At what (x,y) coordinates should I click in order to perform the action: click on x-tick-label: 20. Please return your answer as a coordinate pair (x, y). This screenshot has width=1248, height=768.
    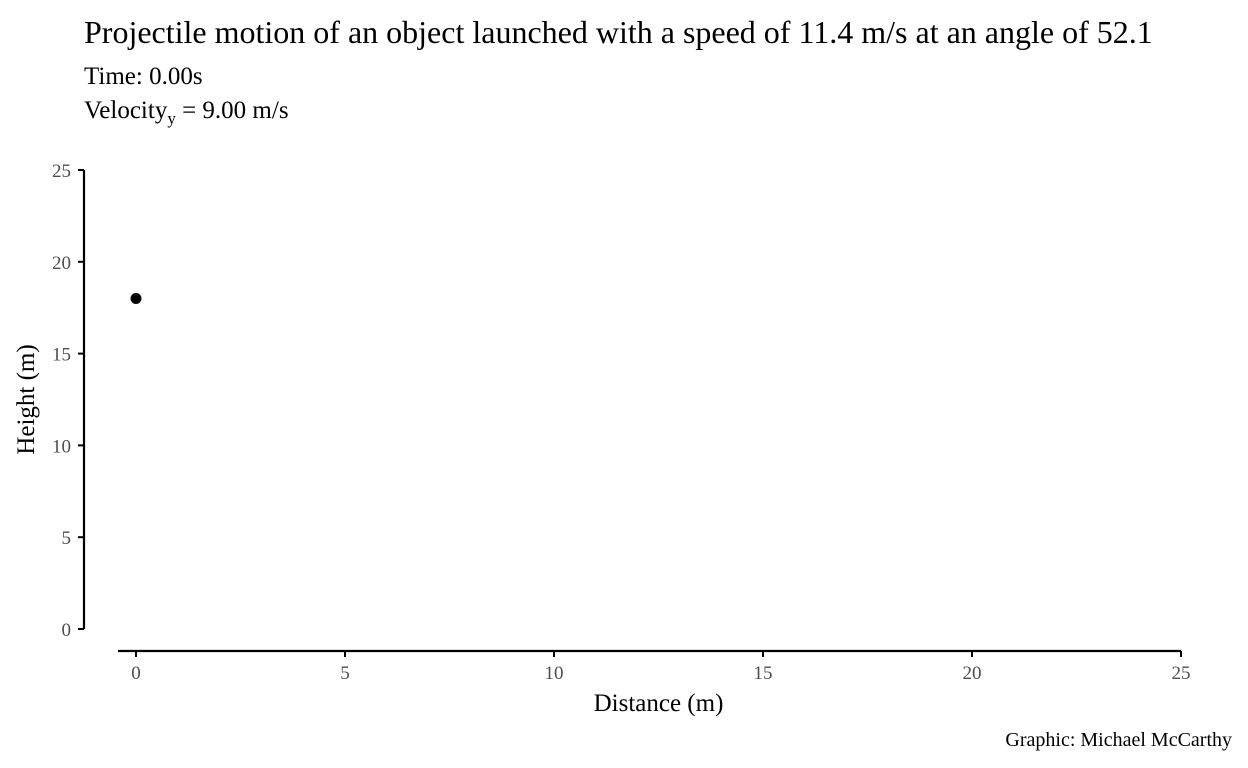
    Looking at the image, I should click on (972, 673).